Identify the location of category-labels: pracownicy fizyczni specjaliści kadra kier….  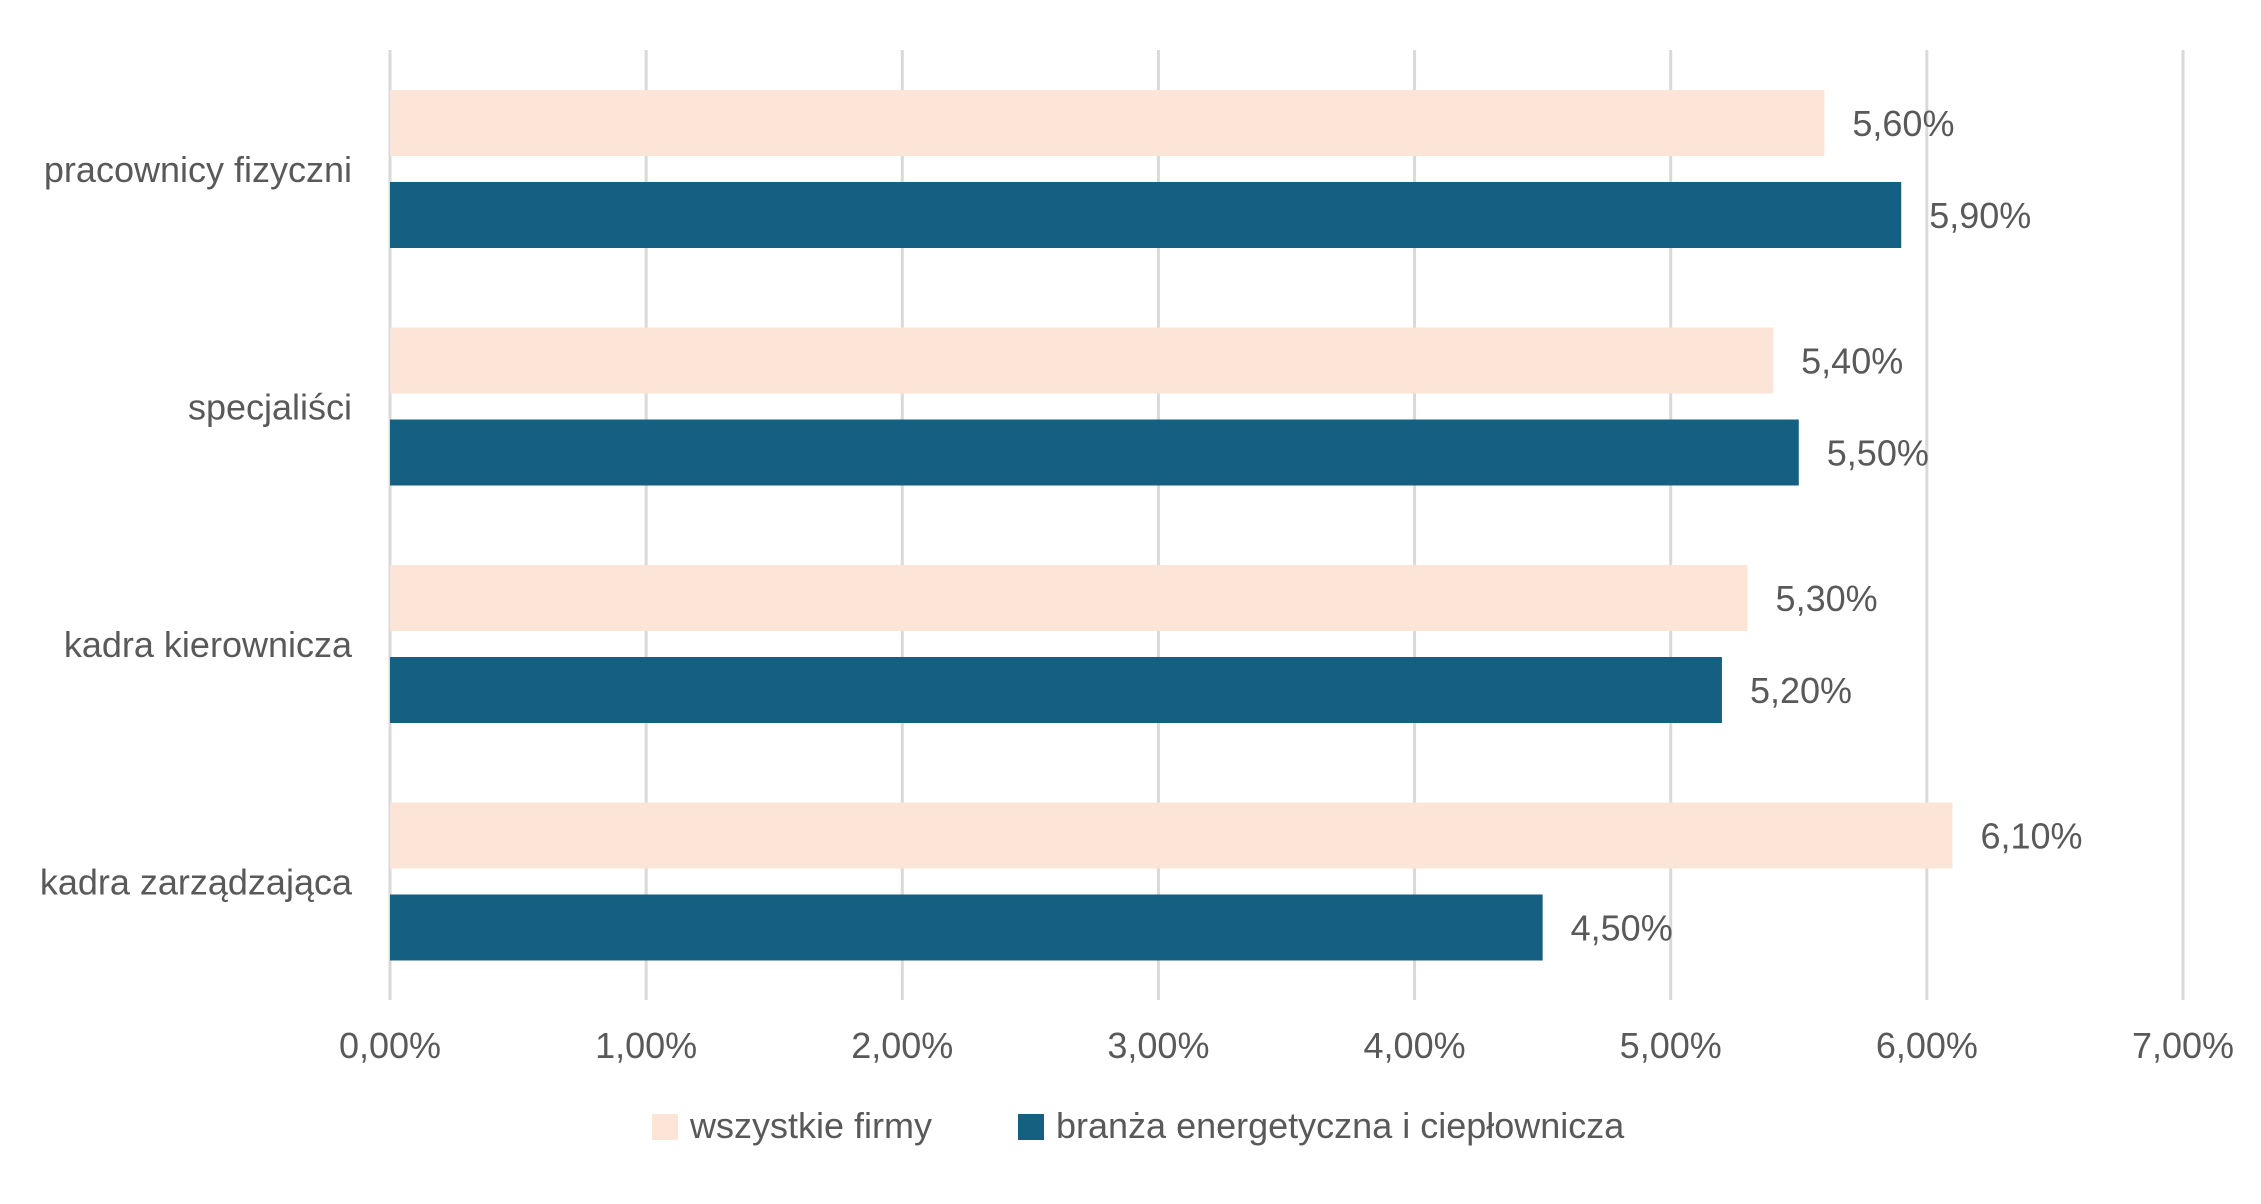
(196, 526).